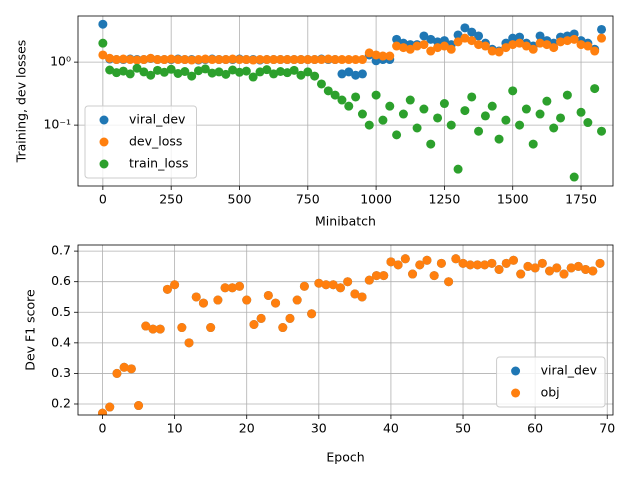 The image size is (640, 480). Describe the element at coordinates (607, 428) in the screenshot. I see `x-tick-label: 70` at that location.